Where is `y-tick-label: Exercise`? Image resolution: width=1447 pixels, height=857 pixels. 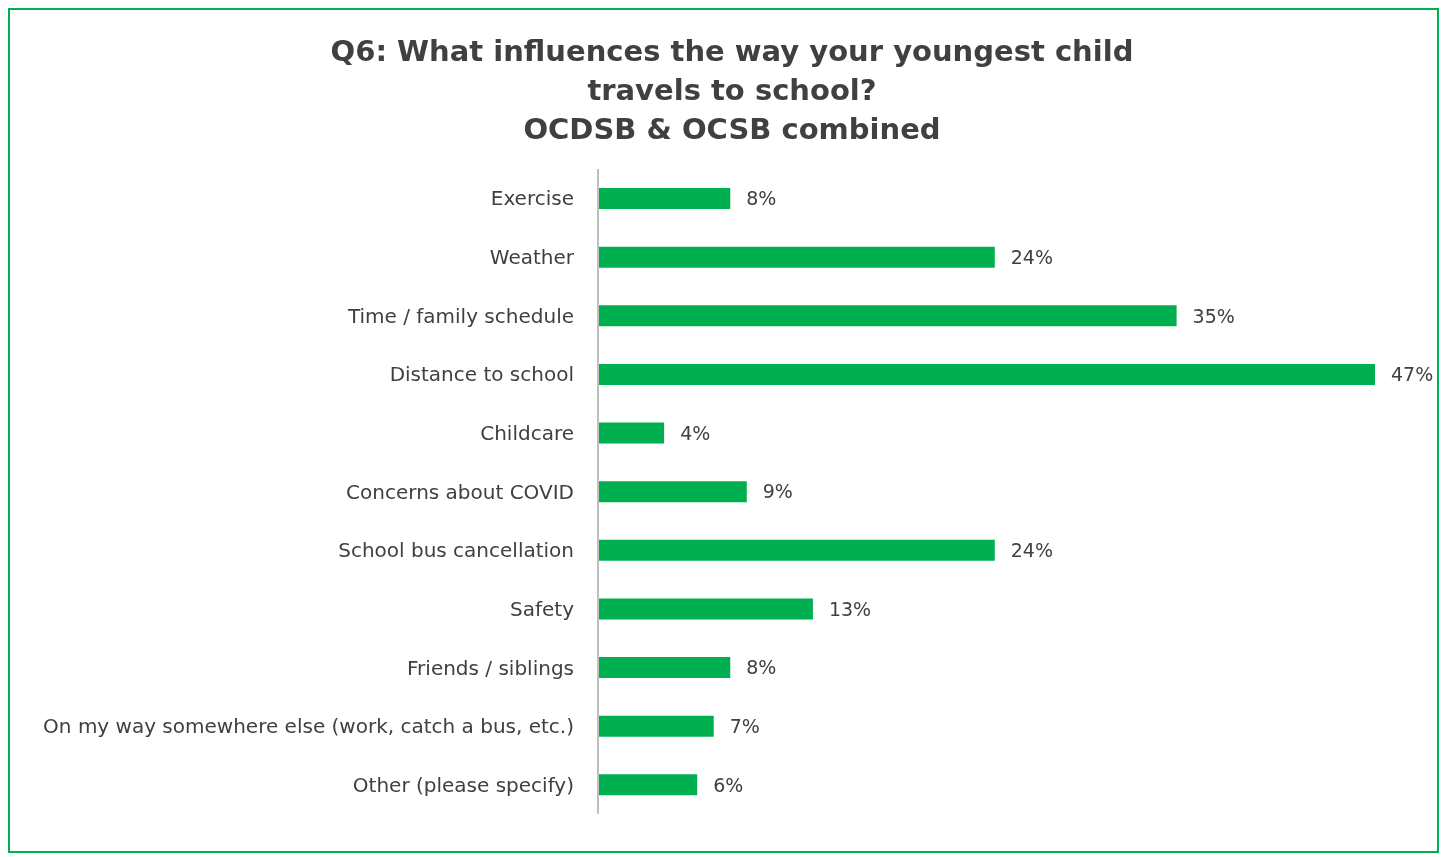
y-tick-label: Exercise is located at coordinates (532, 198).